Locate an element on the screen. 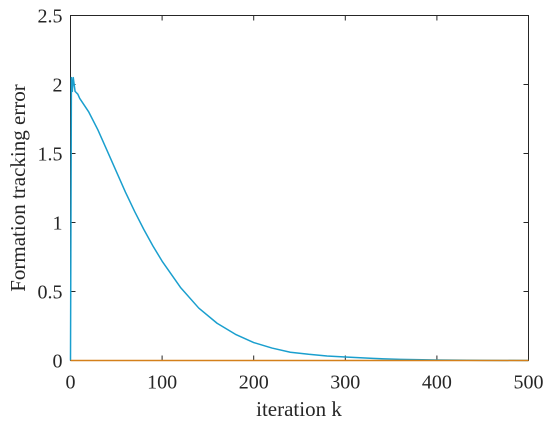  x-tick-label: 200 is located at coordinates (254, 383).